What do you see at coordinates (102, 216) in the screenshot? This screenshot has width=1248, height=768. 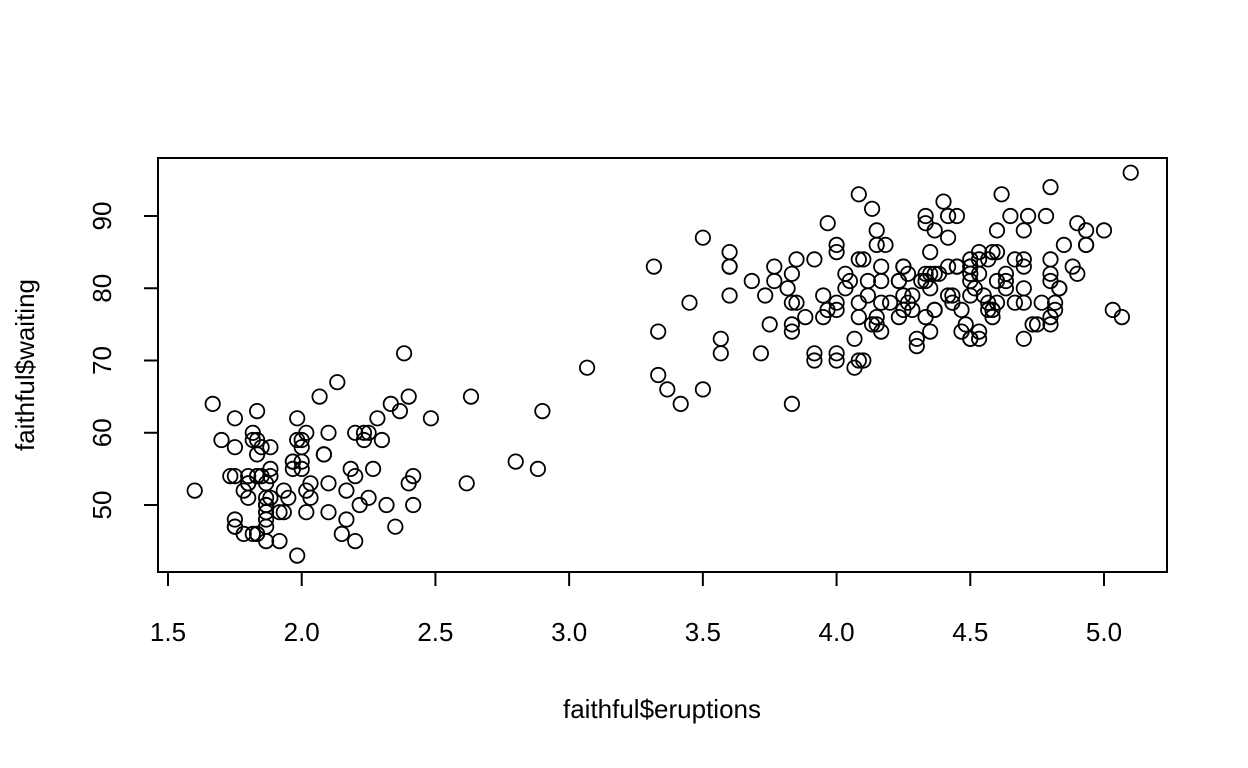 I see `y-tick-label: 90` at bounding box center [102, 216].